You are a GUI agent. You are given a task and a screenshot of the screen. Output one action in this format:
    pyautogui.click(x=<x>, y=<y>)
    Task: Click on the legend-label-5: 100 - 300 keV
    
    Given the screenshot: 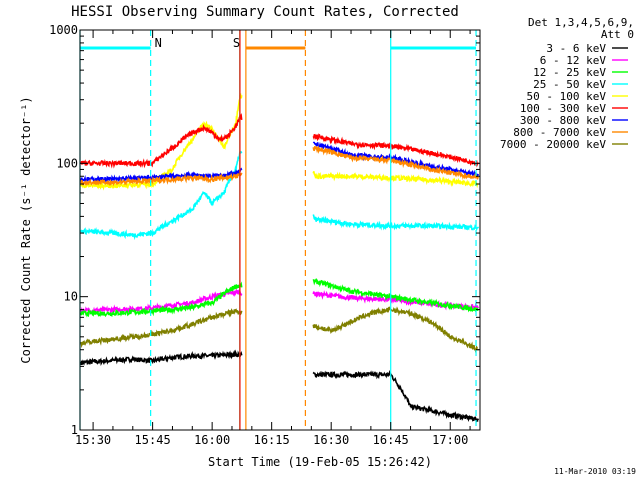 What is the action you would take?
    pyautogui.click(x=563, y=108)
    